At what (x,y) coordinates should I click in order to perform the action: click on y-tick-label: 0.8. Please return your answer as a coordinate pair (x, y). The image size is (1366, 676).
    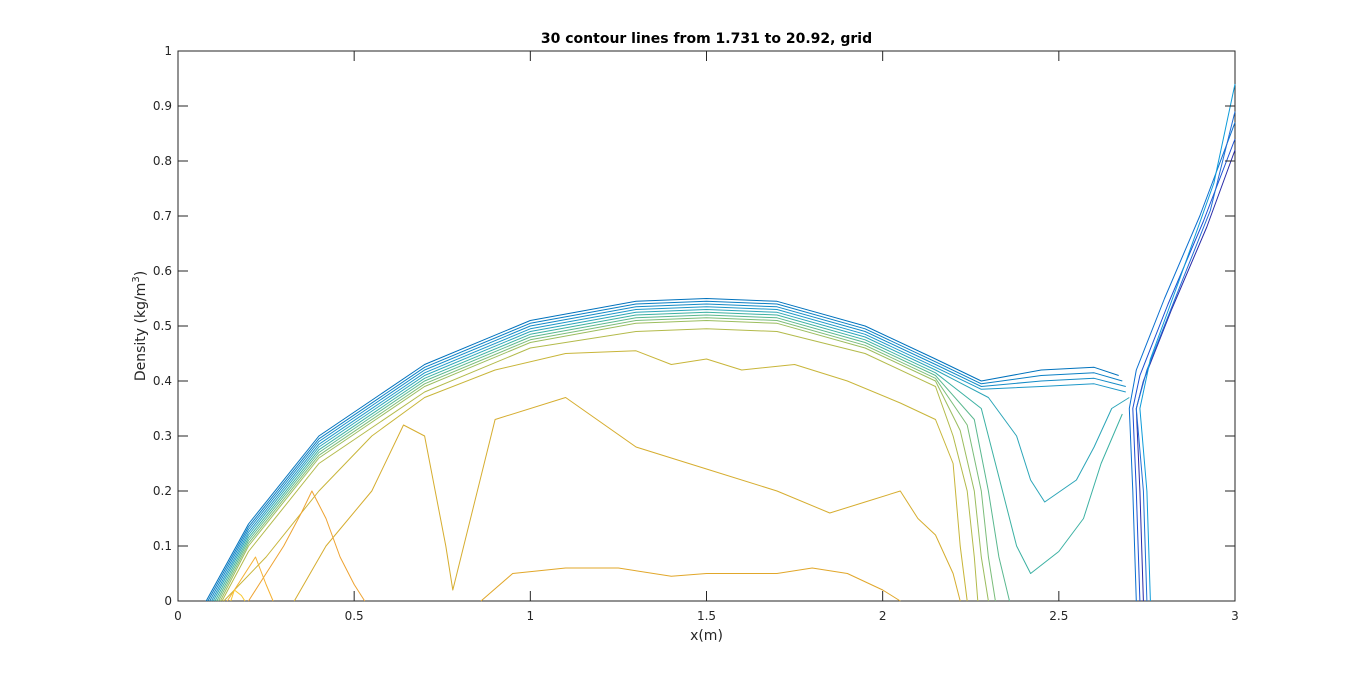
    Looking at the image, I should click on (162, 161).